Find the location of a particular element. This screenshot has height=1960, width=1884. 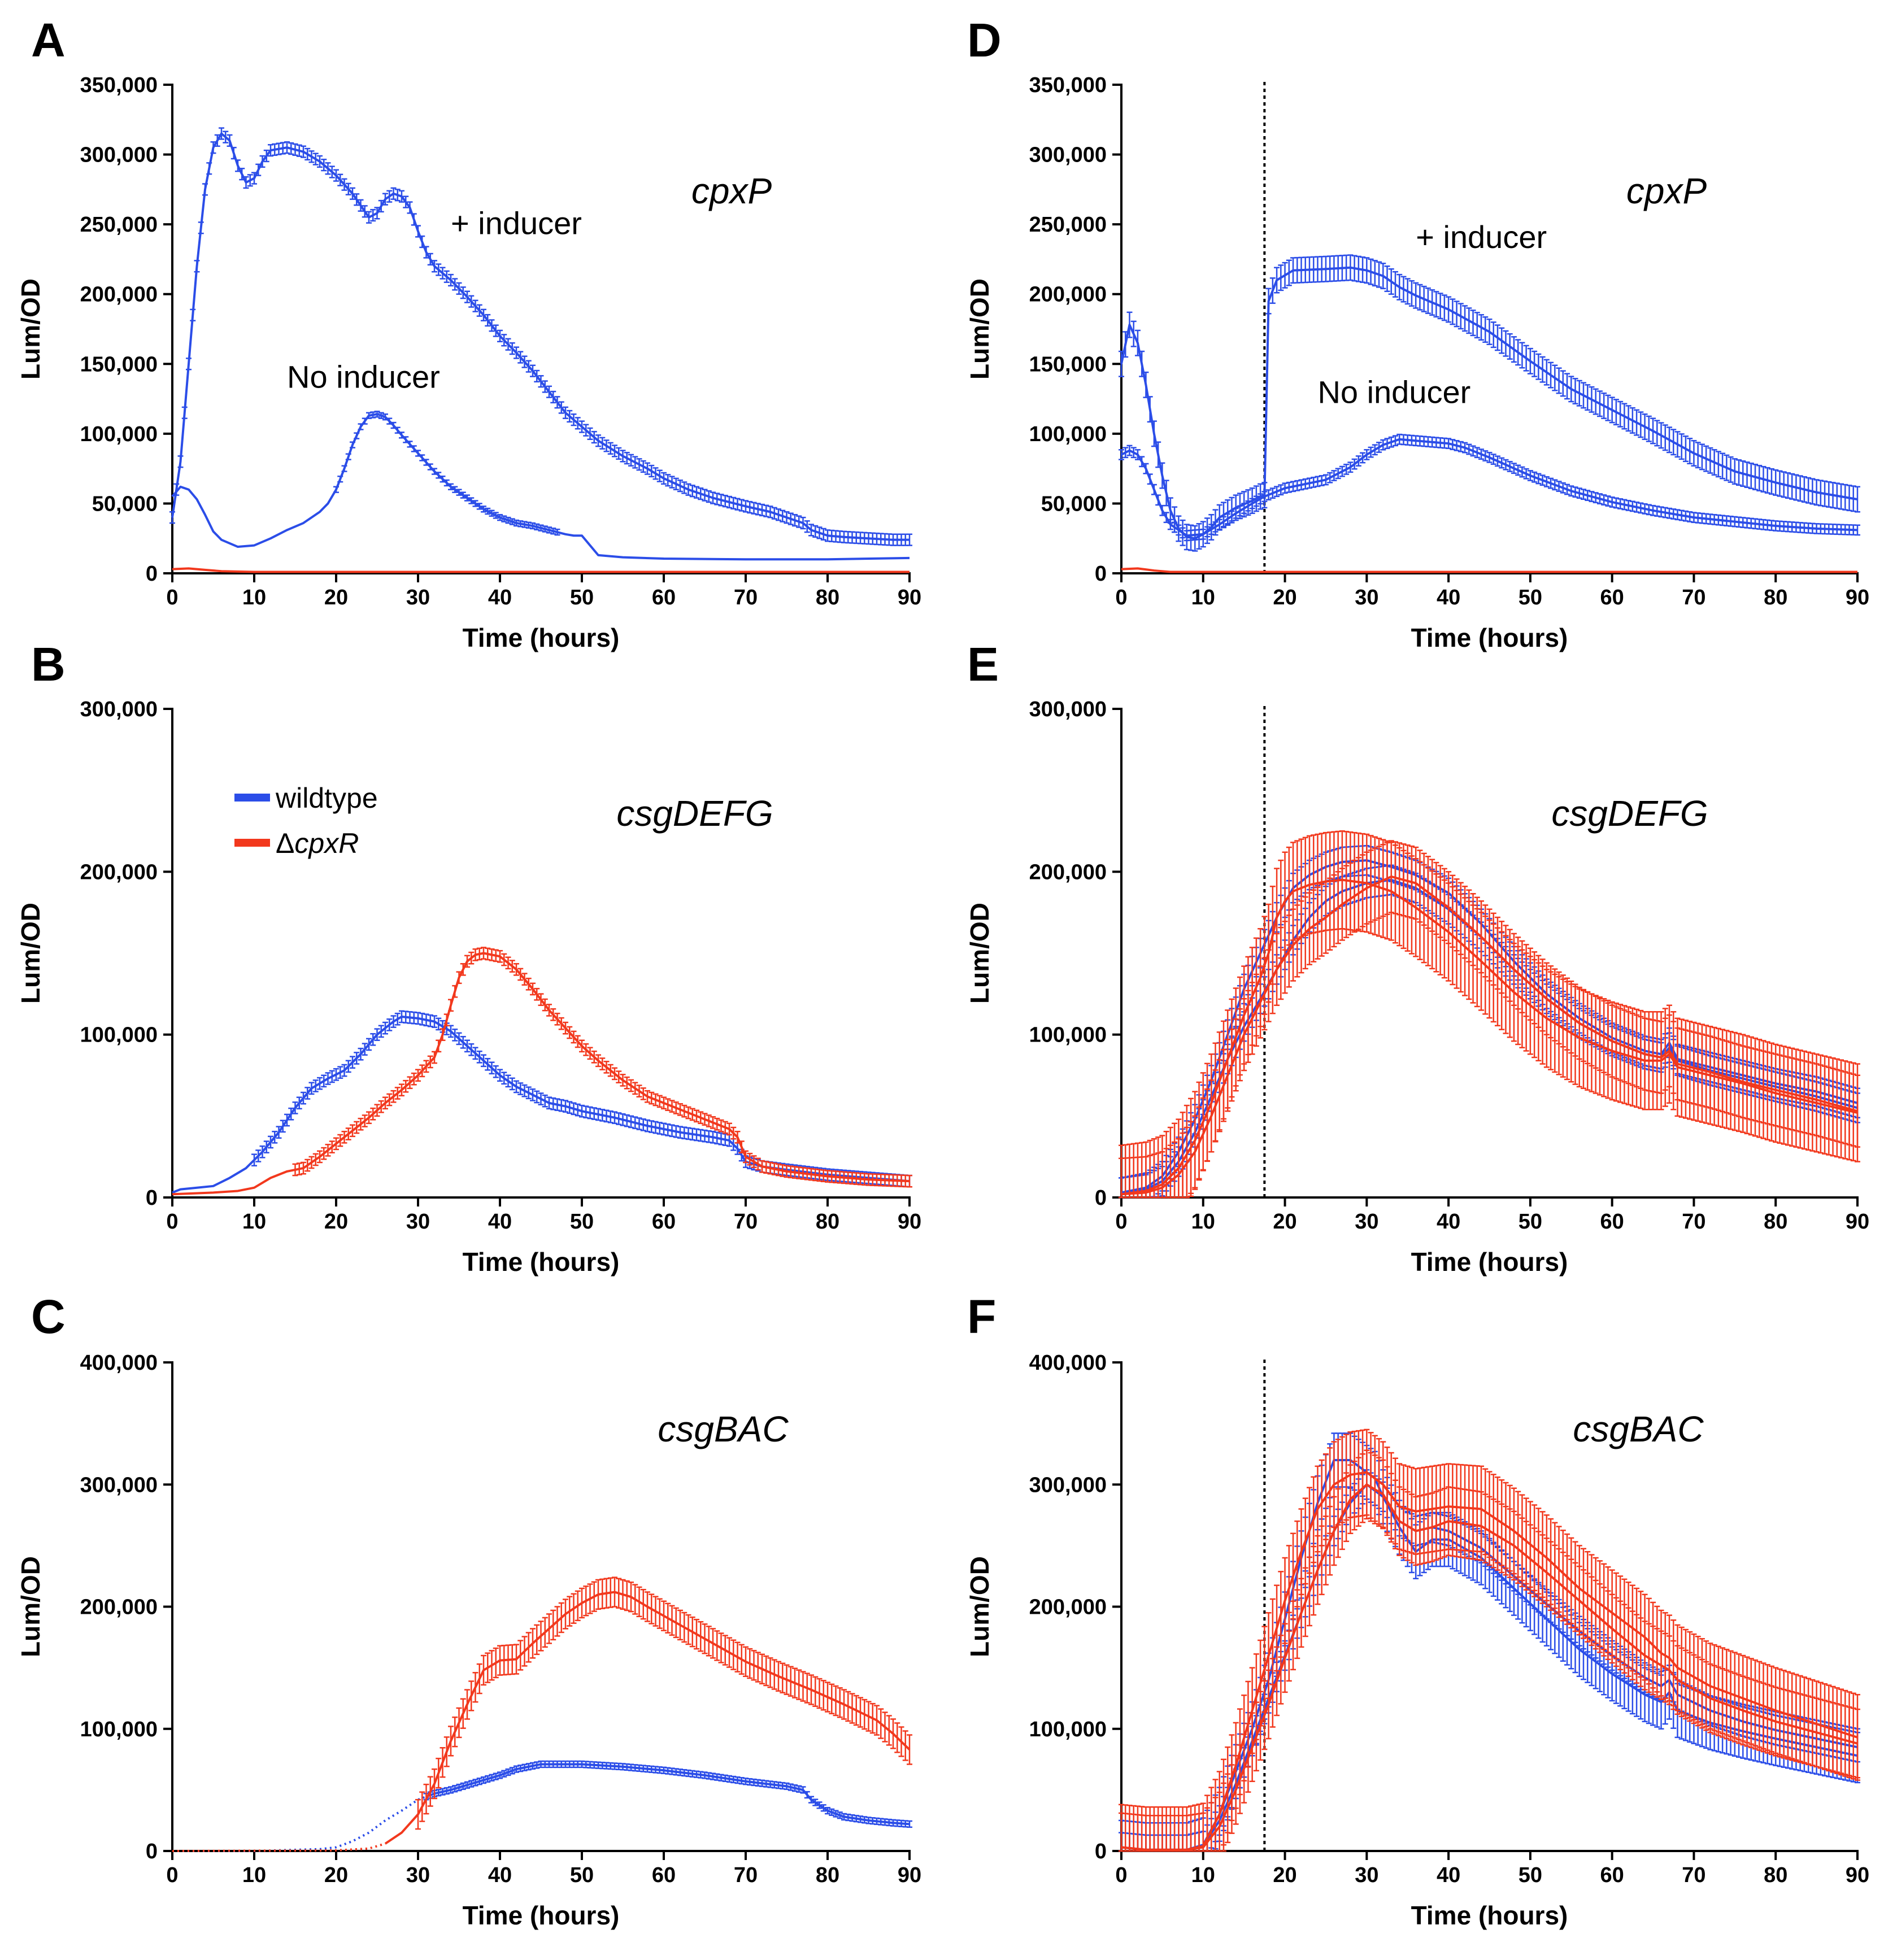

panel-letter: E is located at coordinates (983, 664).